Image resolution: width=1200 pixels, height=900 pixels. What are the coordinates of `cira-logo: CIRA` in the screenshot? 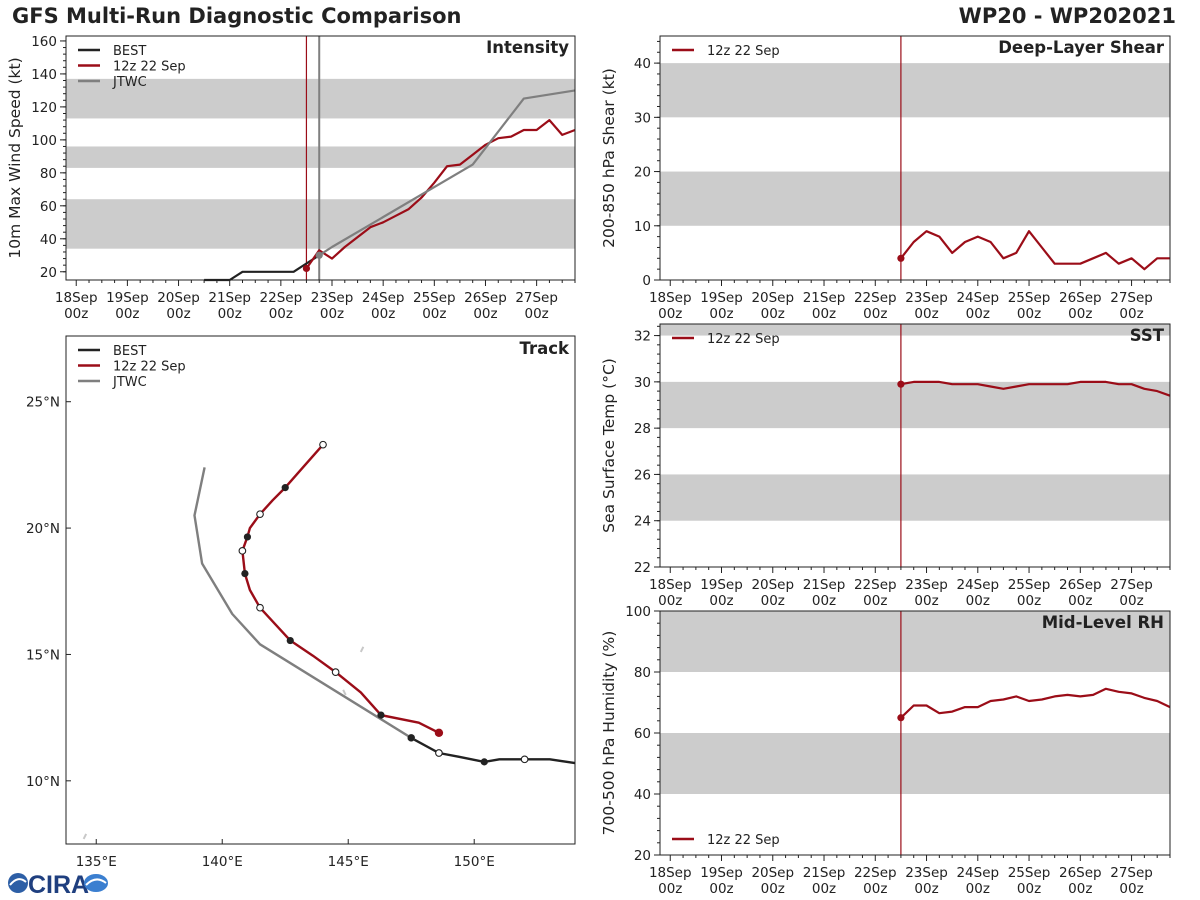 It's located at (58, 884).